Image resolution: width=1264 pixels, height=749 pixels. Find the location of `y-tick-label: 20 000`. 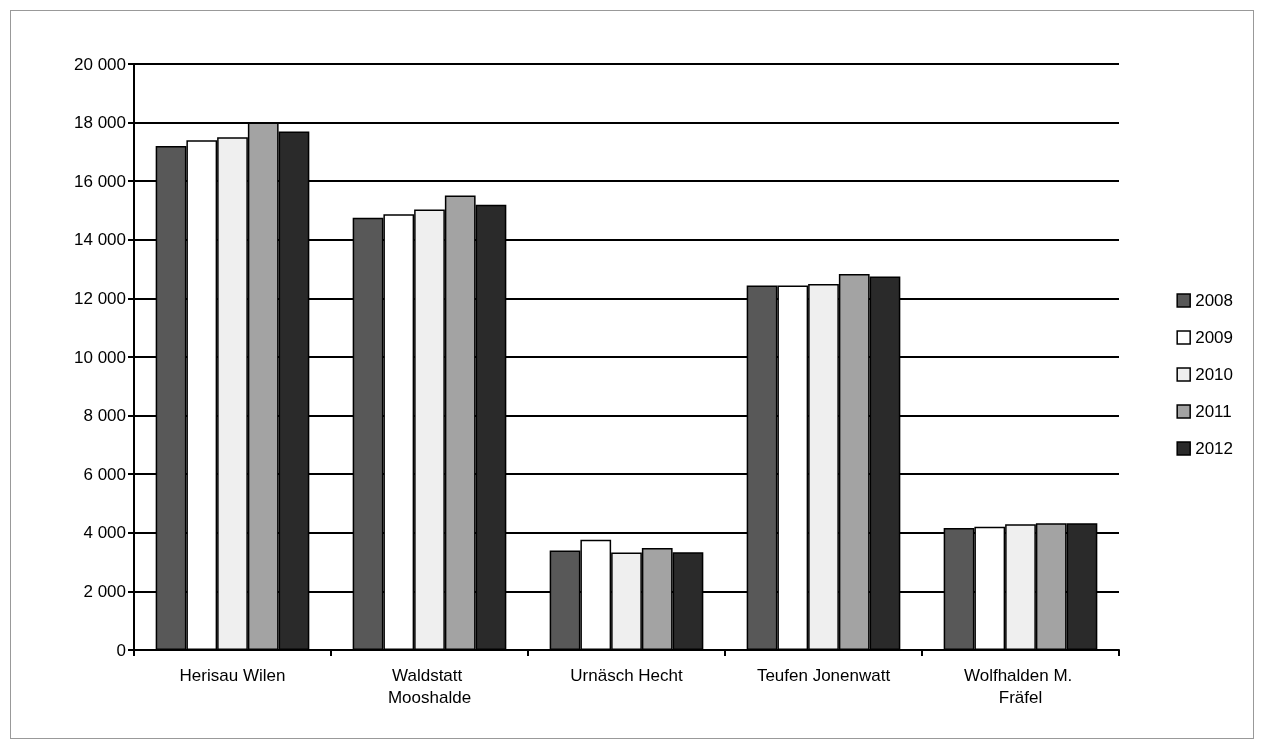

y-tick-label: 20 000 is located at coordinates (100, 64).